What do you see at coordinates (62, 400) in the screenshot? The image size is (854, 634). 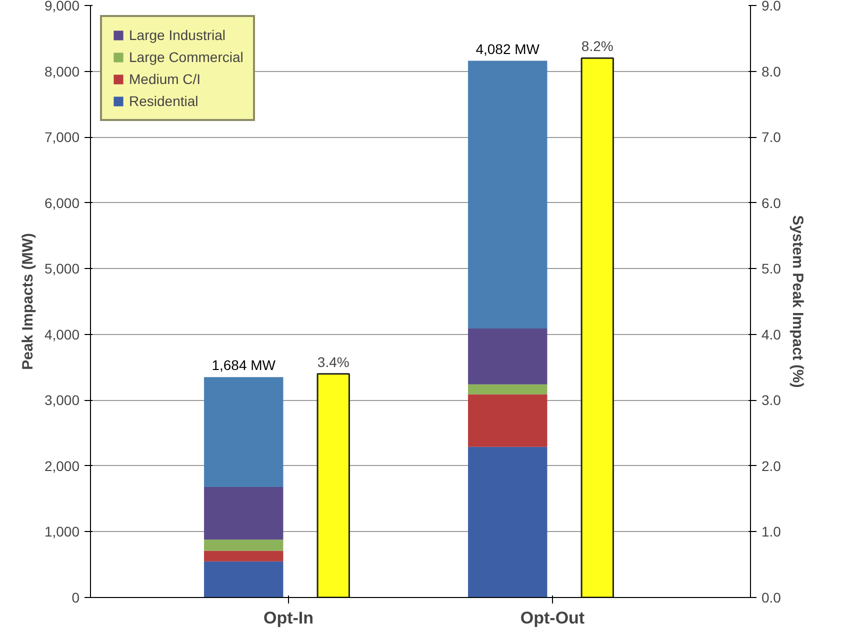 I see `y-tick-label: 3,000` at bounding box center [62, 400].